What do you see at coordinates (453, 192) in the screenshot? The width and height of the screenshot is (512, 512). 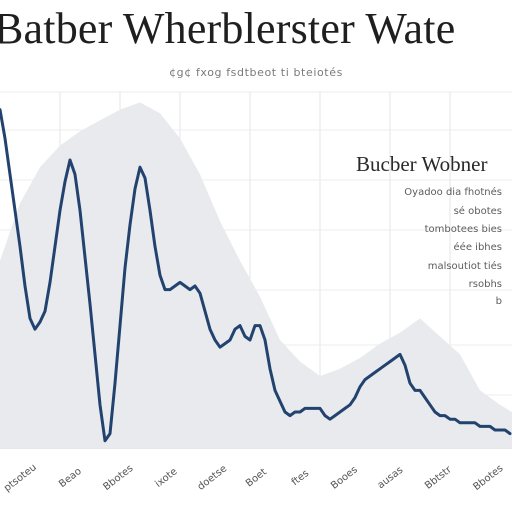 I see `inset-line: Oyadoo dia fhotnés` at bounding box center [453, 192].